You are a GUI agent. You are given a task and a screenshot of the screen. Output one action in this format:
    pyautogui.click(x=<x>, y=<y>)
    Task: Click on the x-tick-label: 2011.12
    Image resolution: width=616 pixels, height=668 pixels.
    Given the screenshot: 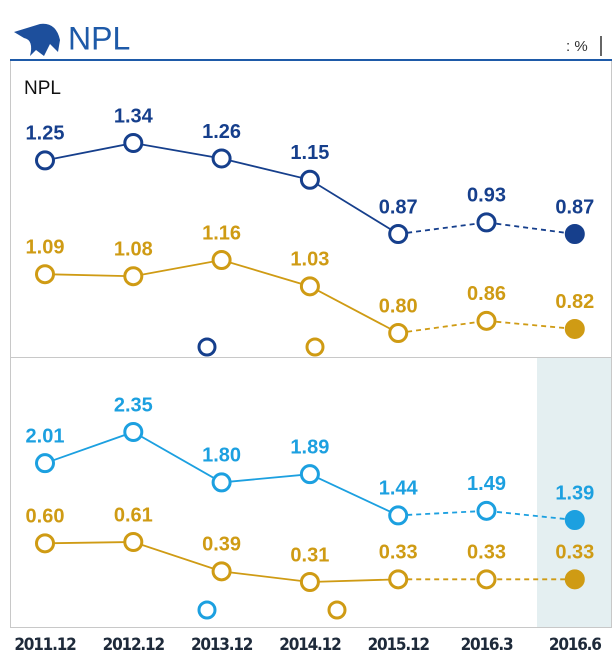 What is the action you would take?
    pyautogui.click(x=45, y=645)
    